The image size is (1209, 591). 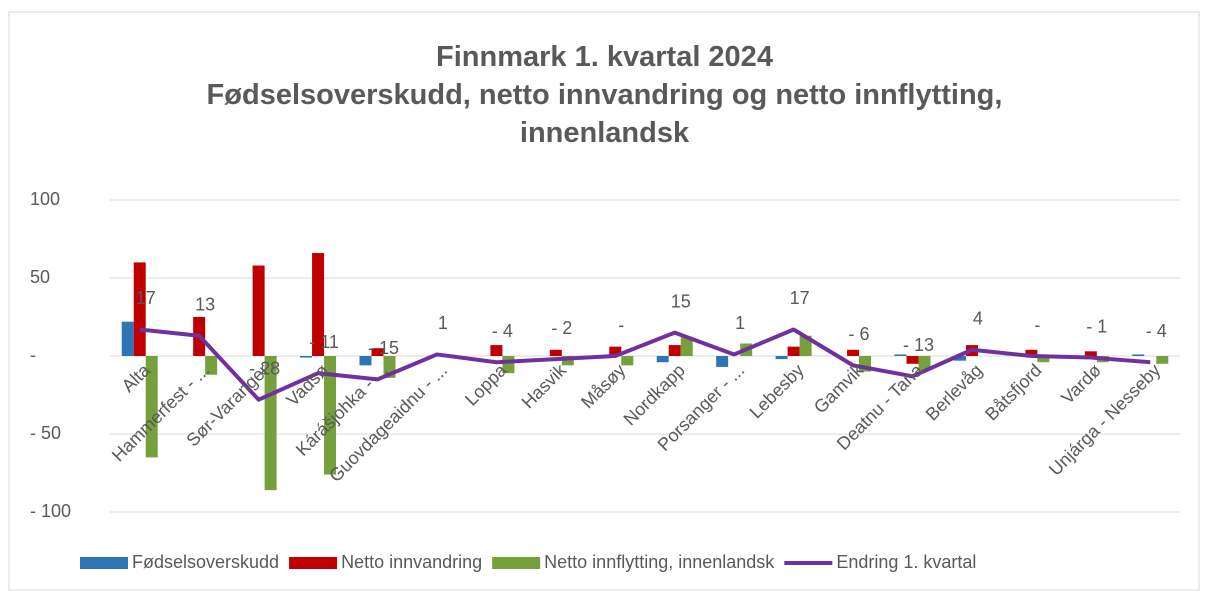 I want to click on legend-label: Netto innflytting, innenlandsk, so click(x=659, y=562).